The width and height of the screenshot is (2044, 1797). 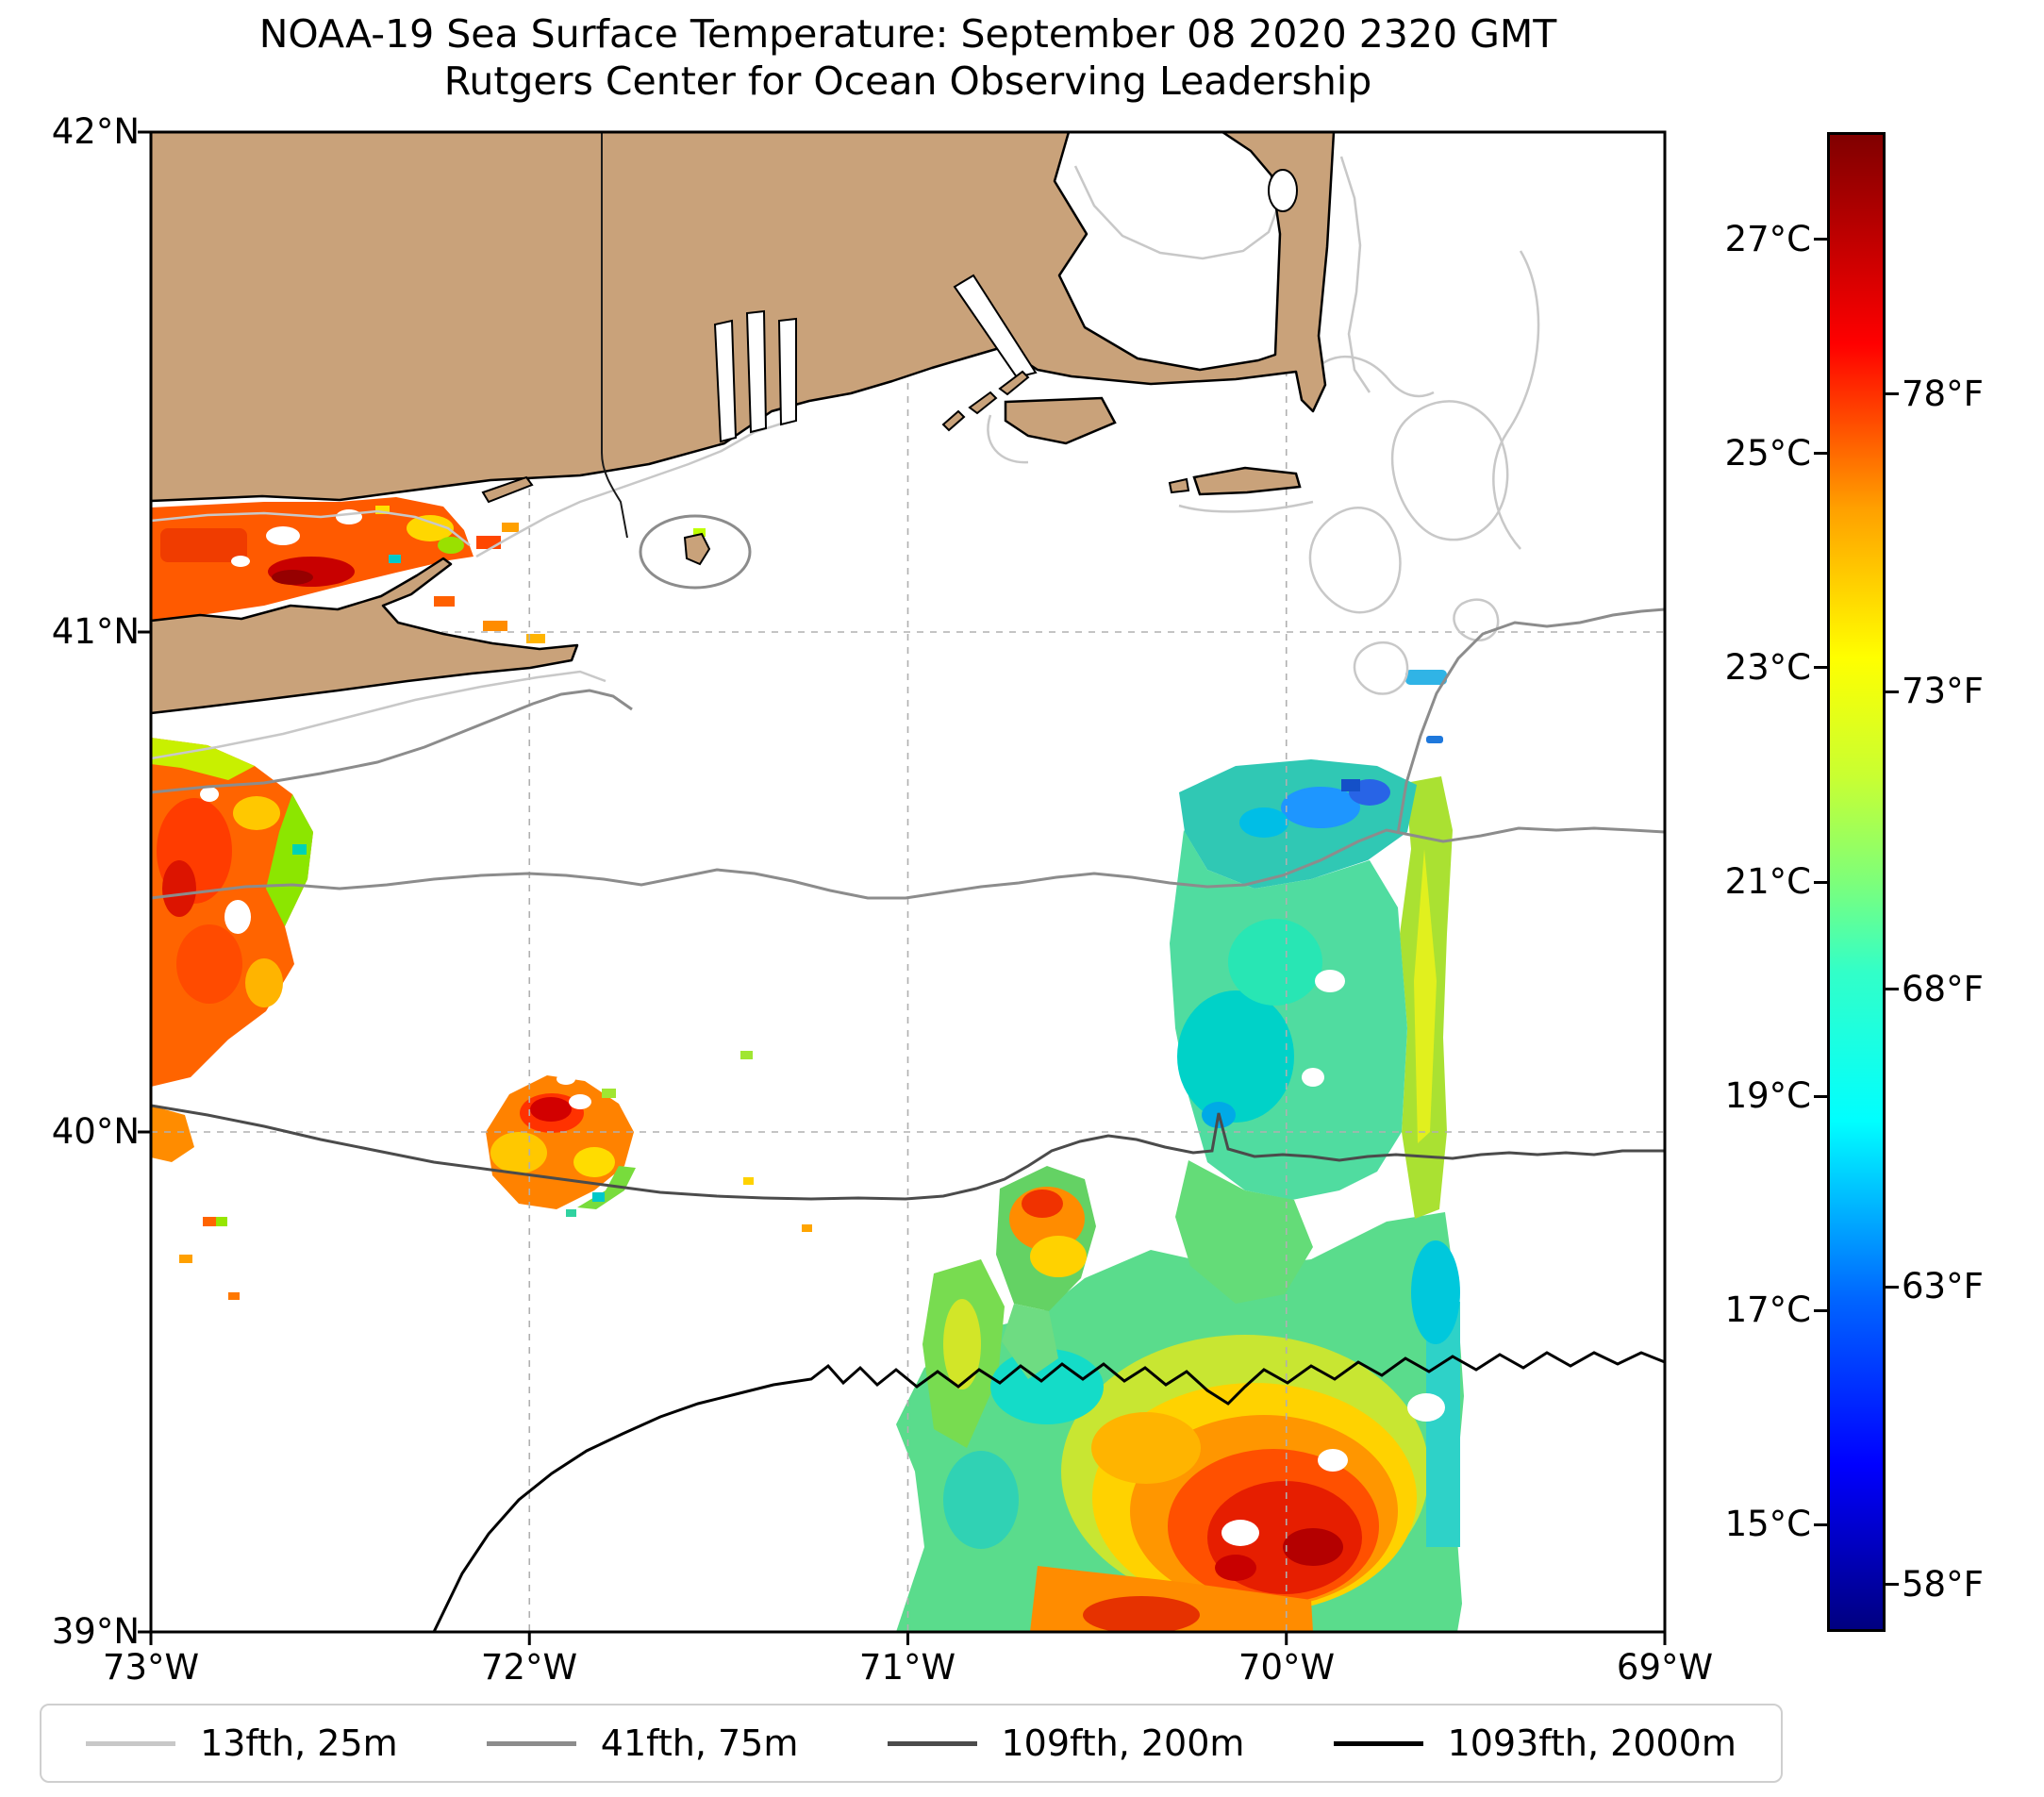 I want to click on legend-label-1093fth: 1093fth, 2000m, so click(x=1592, y=1743).